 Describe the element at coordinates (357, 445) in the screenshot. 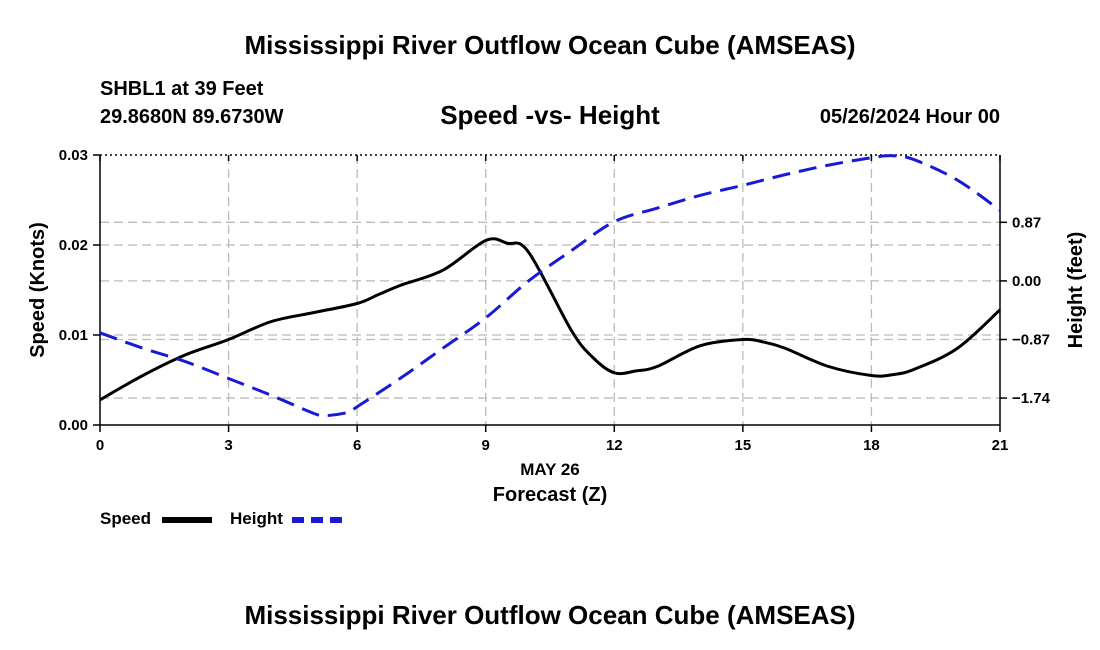

I see `x-tick-label: 6` at that location.